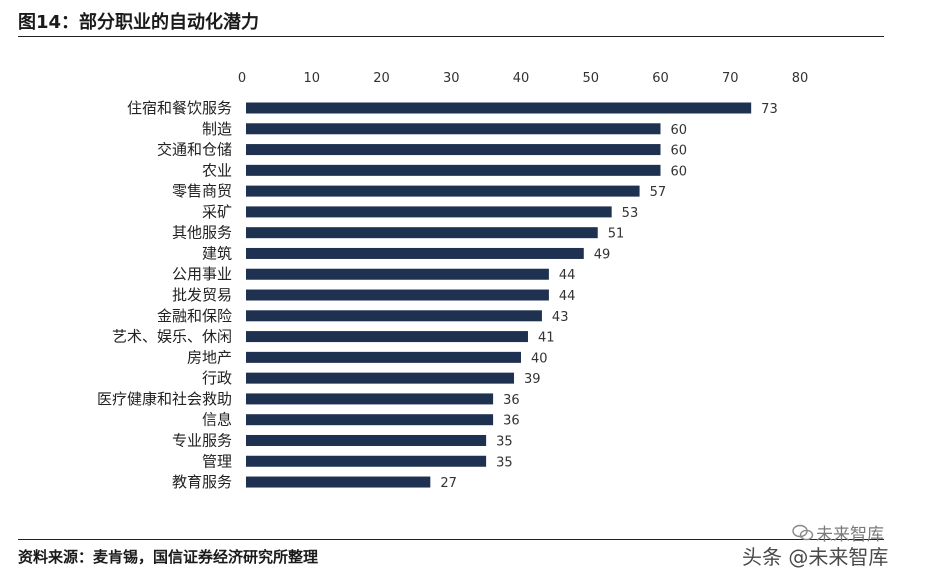 The image size is (937, 584). Describe the element at coordinates (560, 317) in the screenshot. I see `value-label: 43` at that location.